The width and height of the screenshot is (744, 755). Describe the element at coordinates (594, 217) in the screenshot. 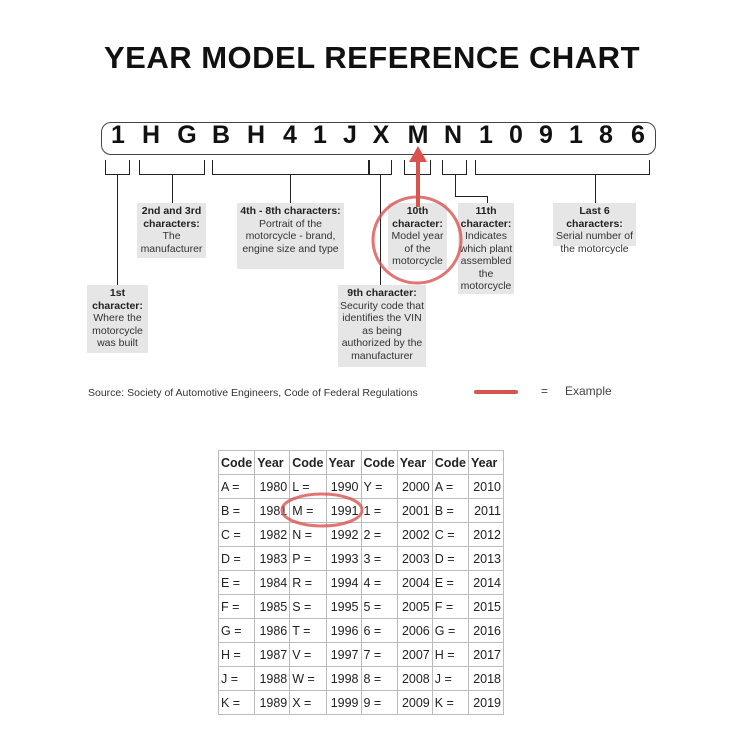

I see `callout-heading: Last 6 characters:` at that location.